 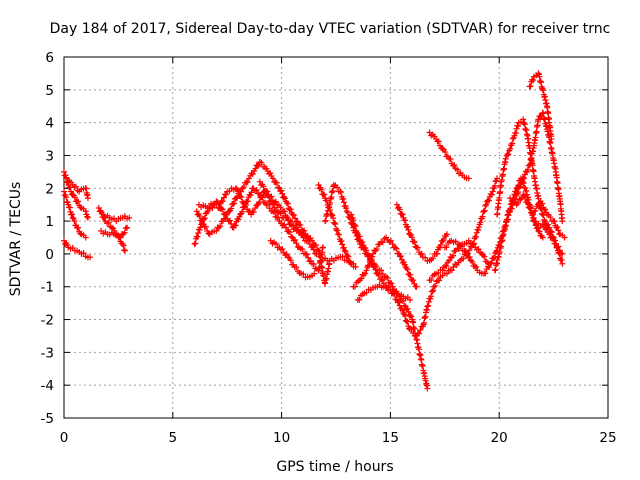 What do you see at coordinates (385, 262) in the screenshot?
I see `series-s18` at bounding box center [385, 262].